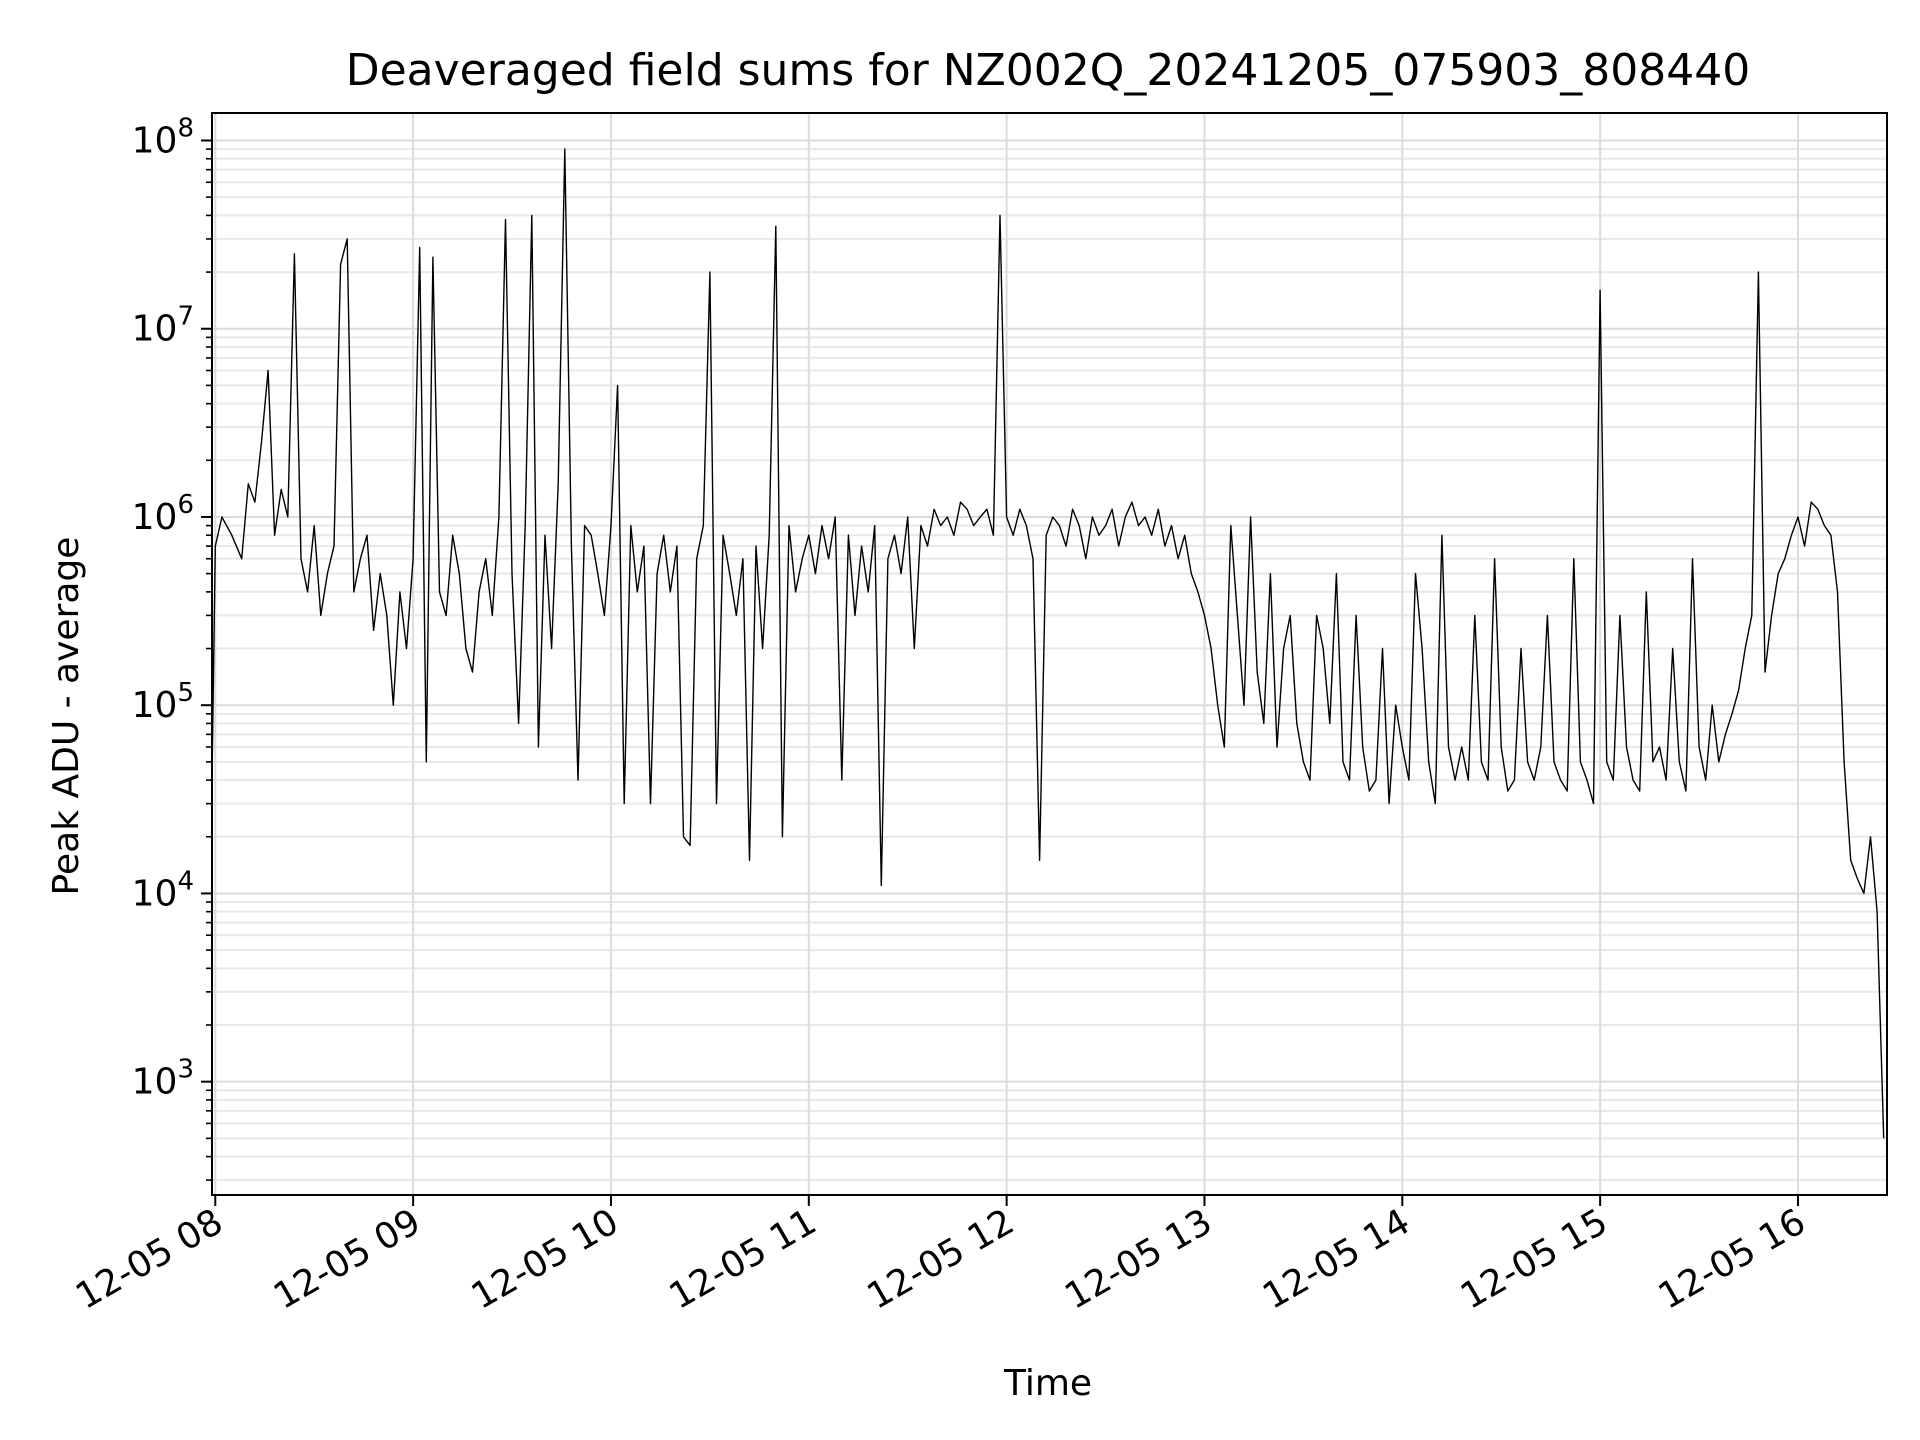 This screenshot has width=1920, height=1440. Describe the element at coordinates (163, 1079) in the screenshot. I see `y-tick-label: 10³` at that location.